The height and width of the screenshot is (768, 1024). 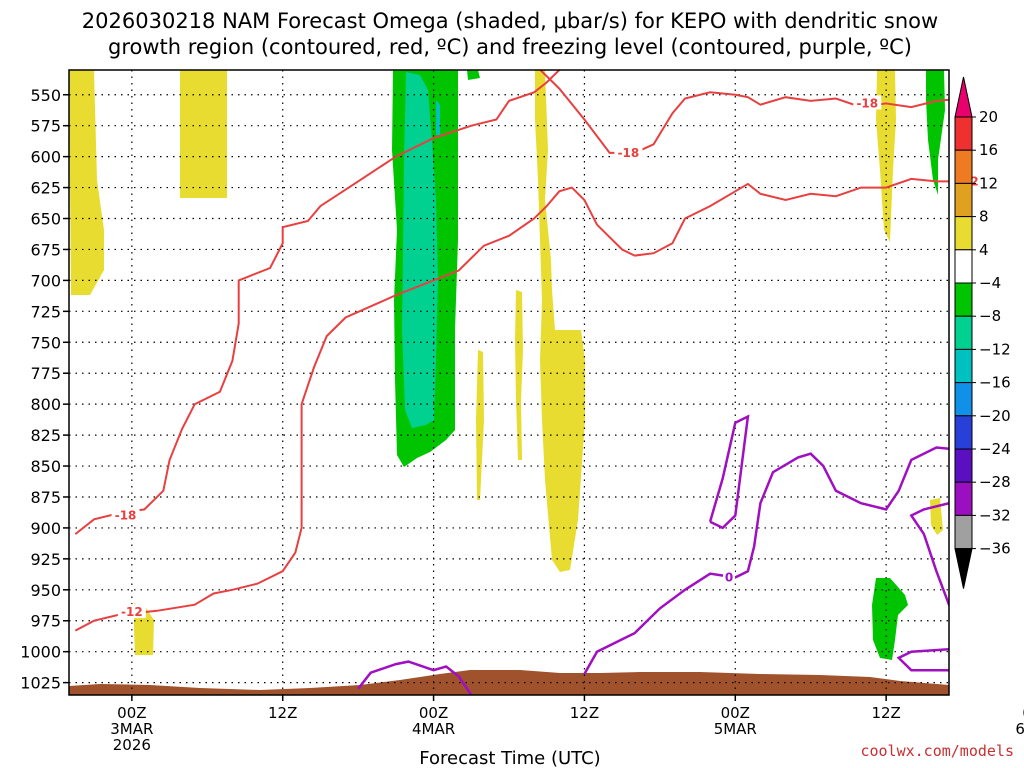 I want to click on contour-label: 0, so click(x=729, y=577).